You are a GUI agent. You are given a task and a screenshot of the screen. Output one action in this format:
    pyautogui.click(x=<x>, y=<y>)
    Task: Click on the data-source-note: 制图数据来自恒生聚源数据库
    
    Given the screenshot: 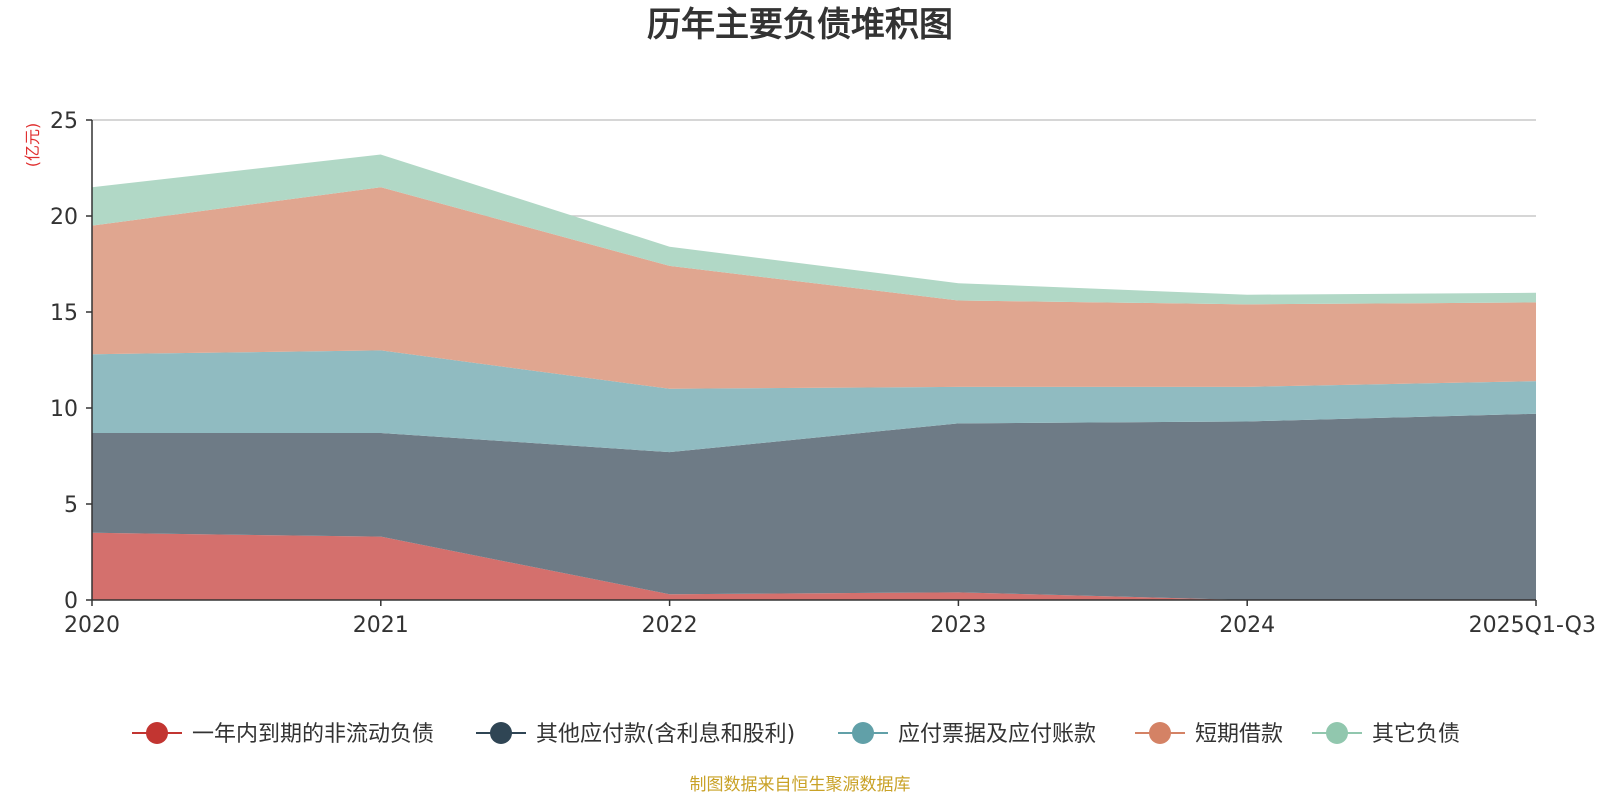 What is the action you would take?
    pyautogui.click(x=800, y=785)
    